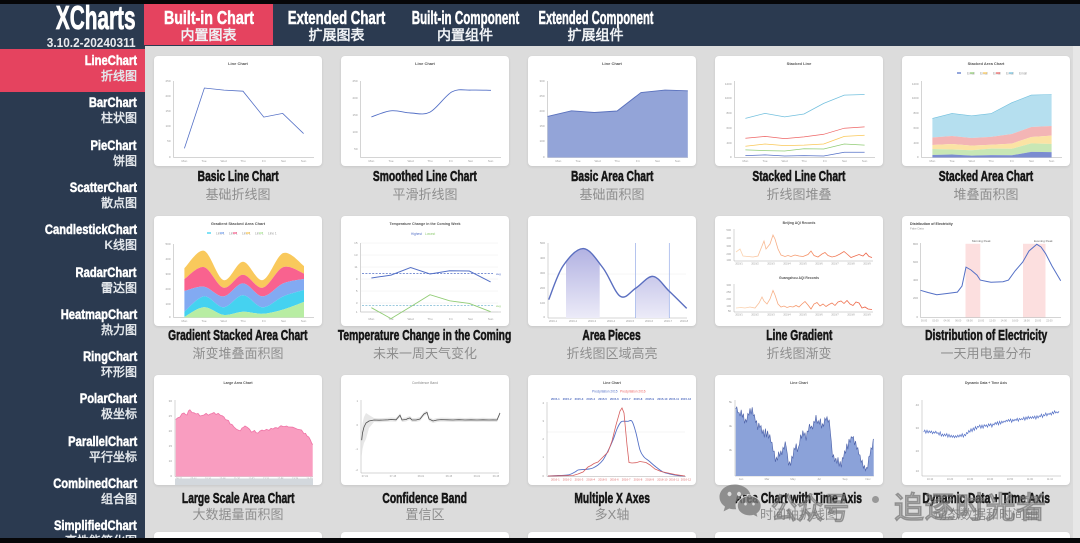  Describe the element at coordinates (357, 470) in the screenshot. I see `svg-text: -2` at that location.